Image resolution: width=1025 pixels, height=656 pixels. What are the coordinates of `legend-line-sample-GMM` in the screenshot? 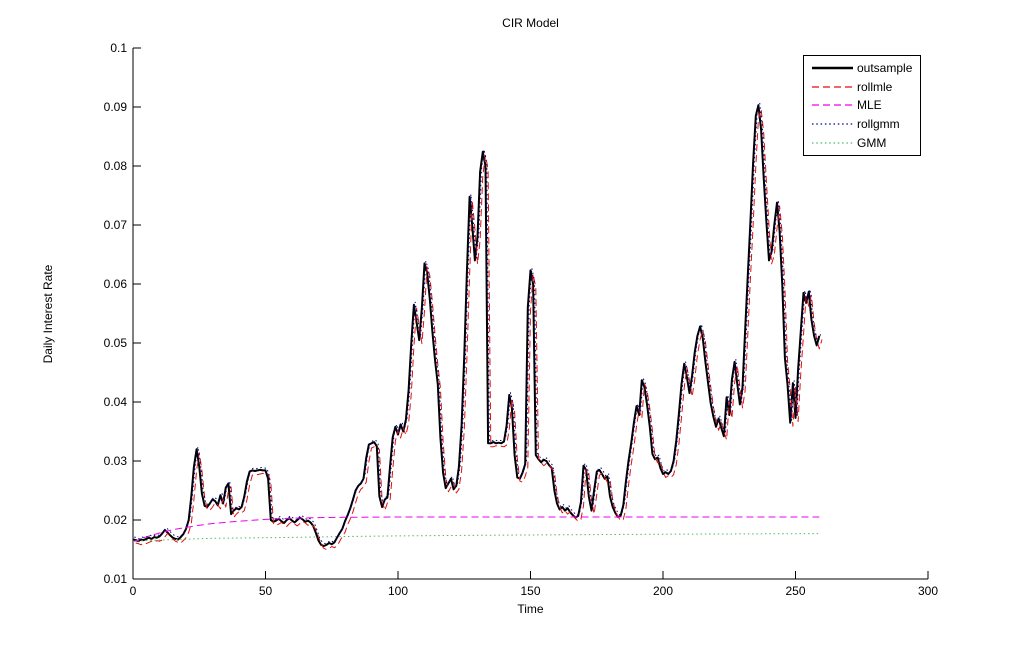 It's located at (832, 143).